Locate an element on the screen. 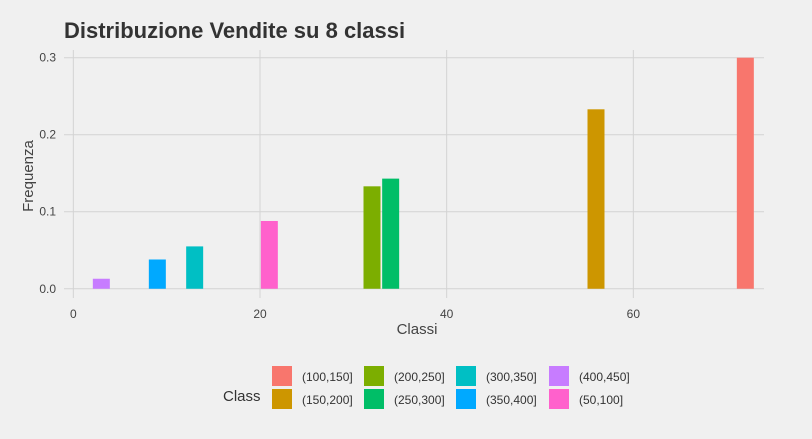 The height and width of the screenshot is (439, 812). bar-(100,150] is located at coordinates (745, 173).